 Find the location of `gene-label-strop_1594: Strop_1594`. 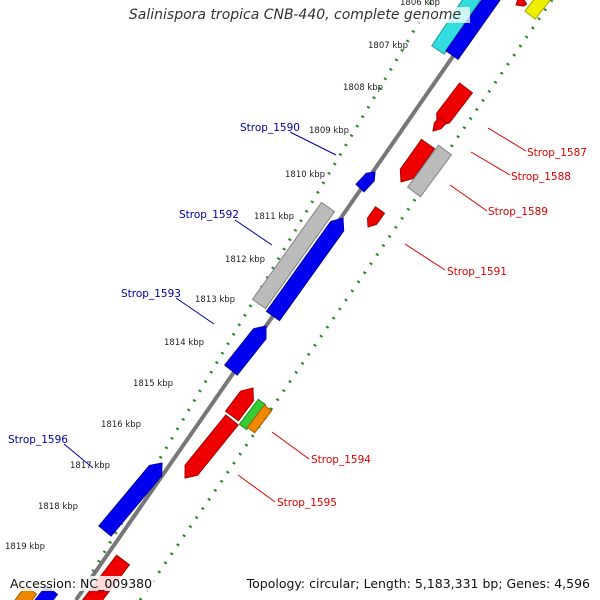

gene-label-strop_1594: Strop_1594 is located at coordinates (341, 460).